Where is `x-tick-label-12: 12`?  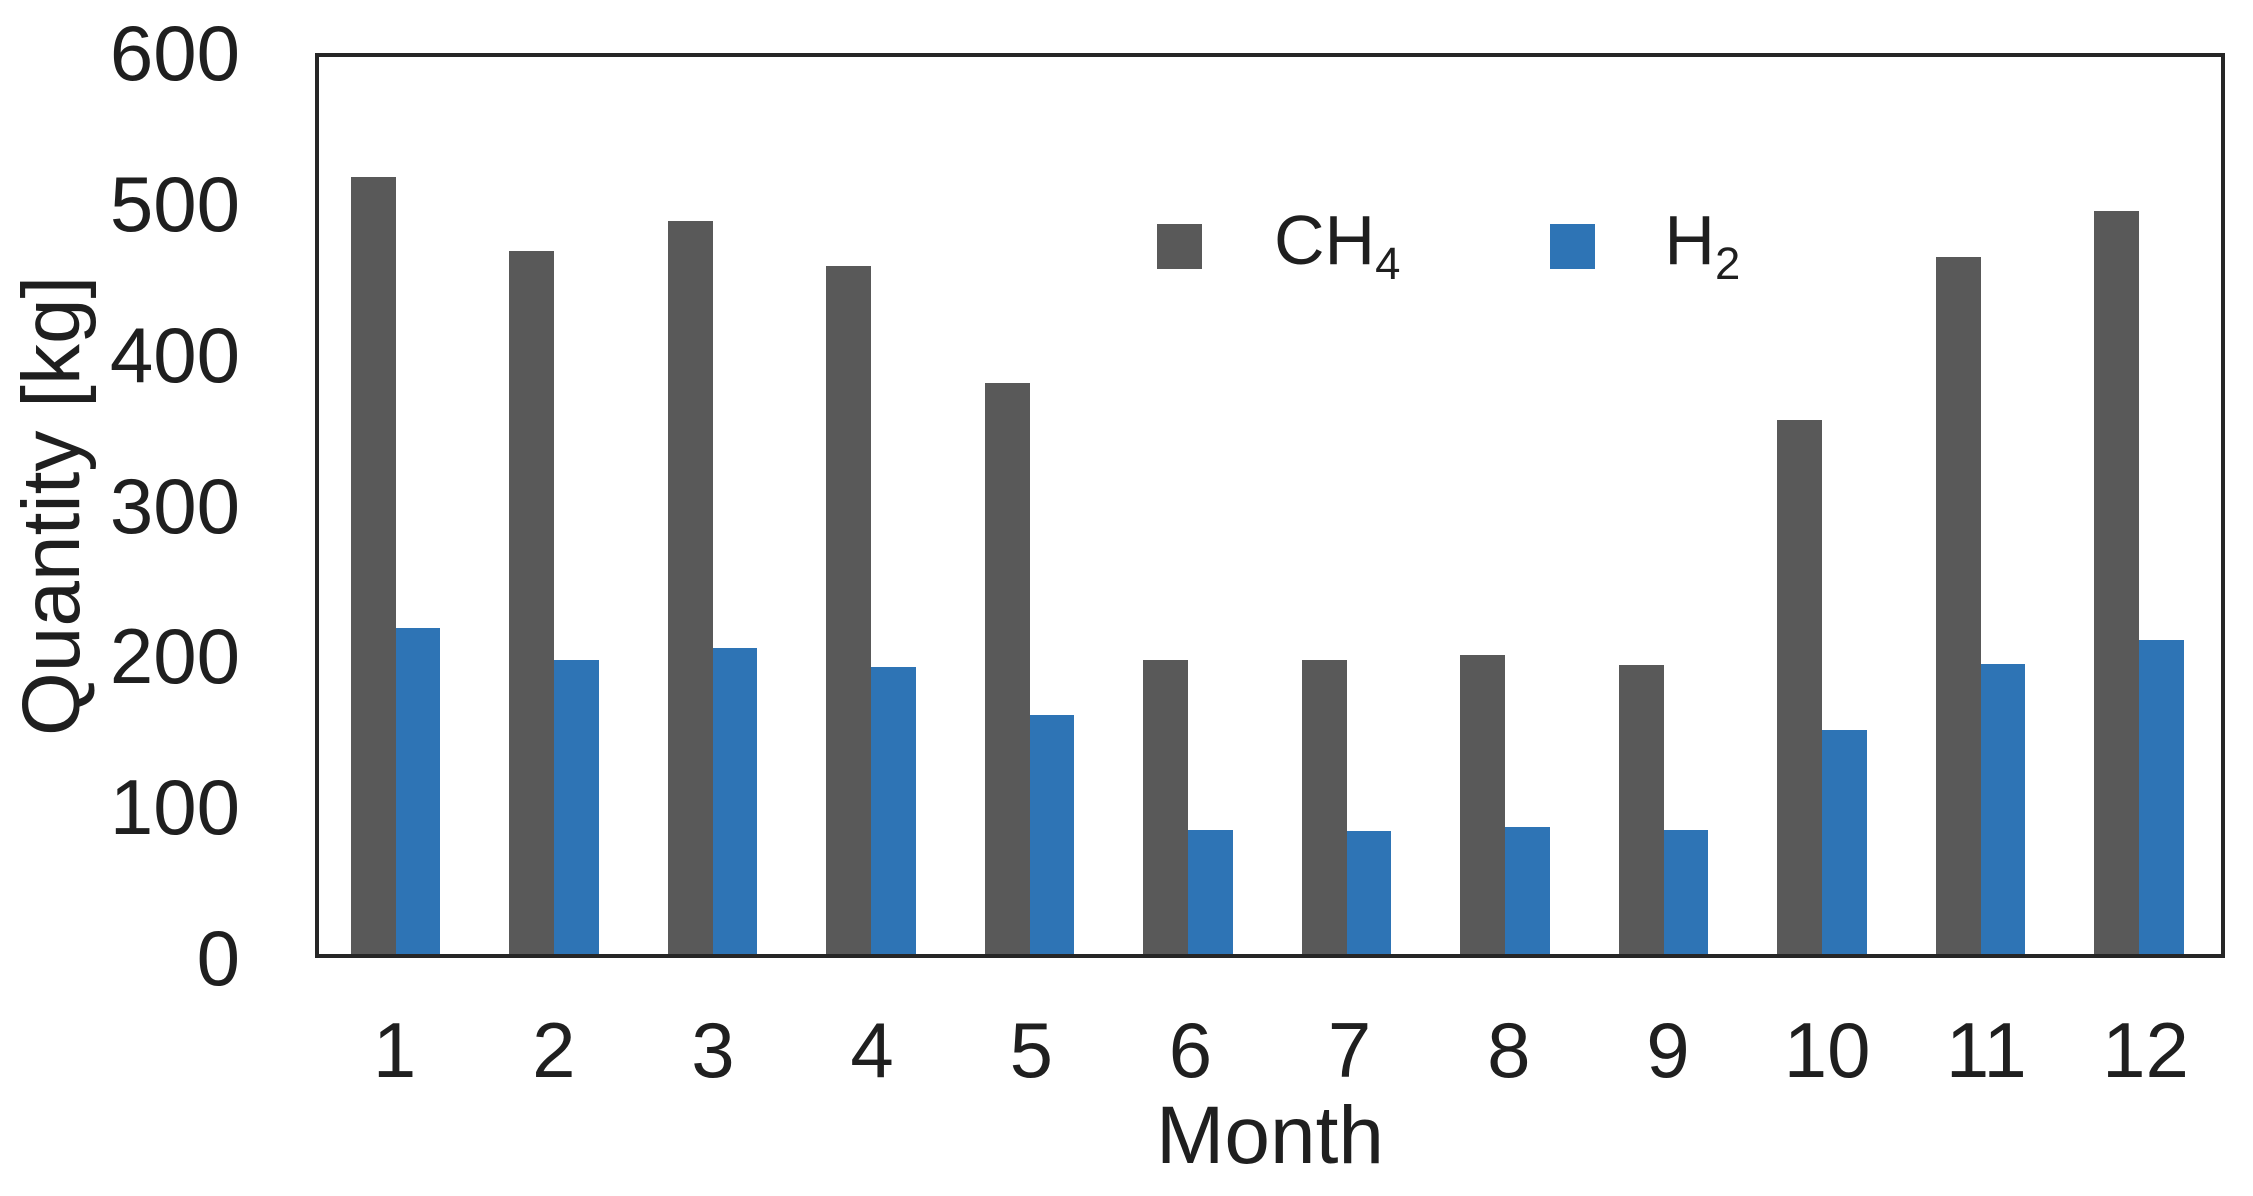 x-tick-label-12: 12 is located at coordinates (2145, 1050).